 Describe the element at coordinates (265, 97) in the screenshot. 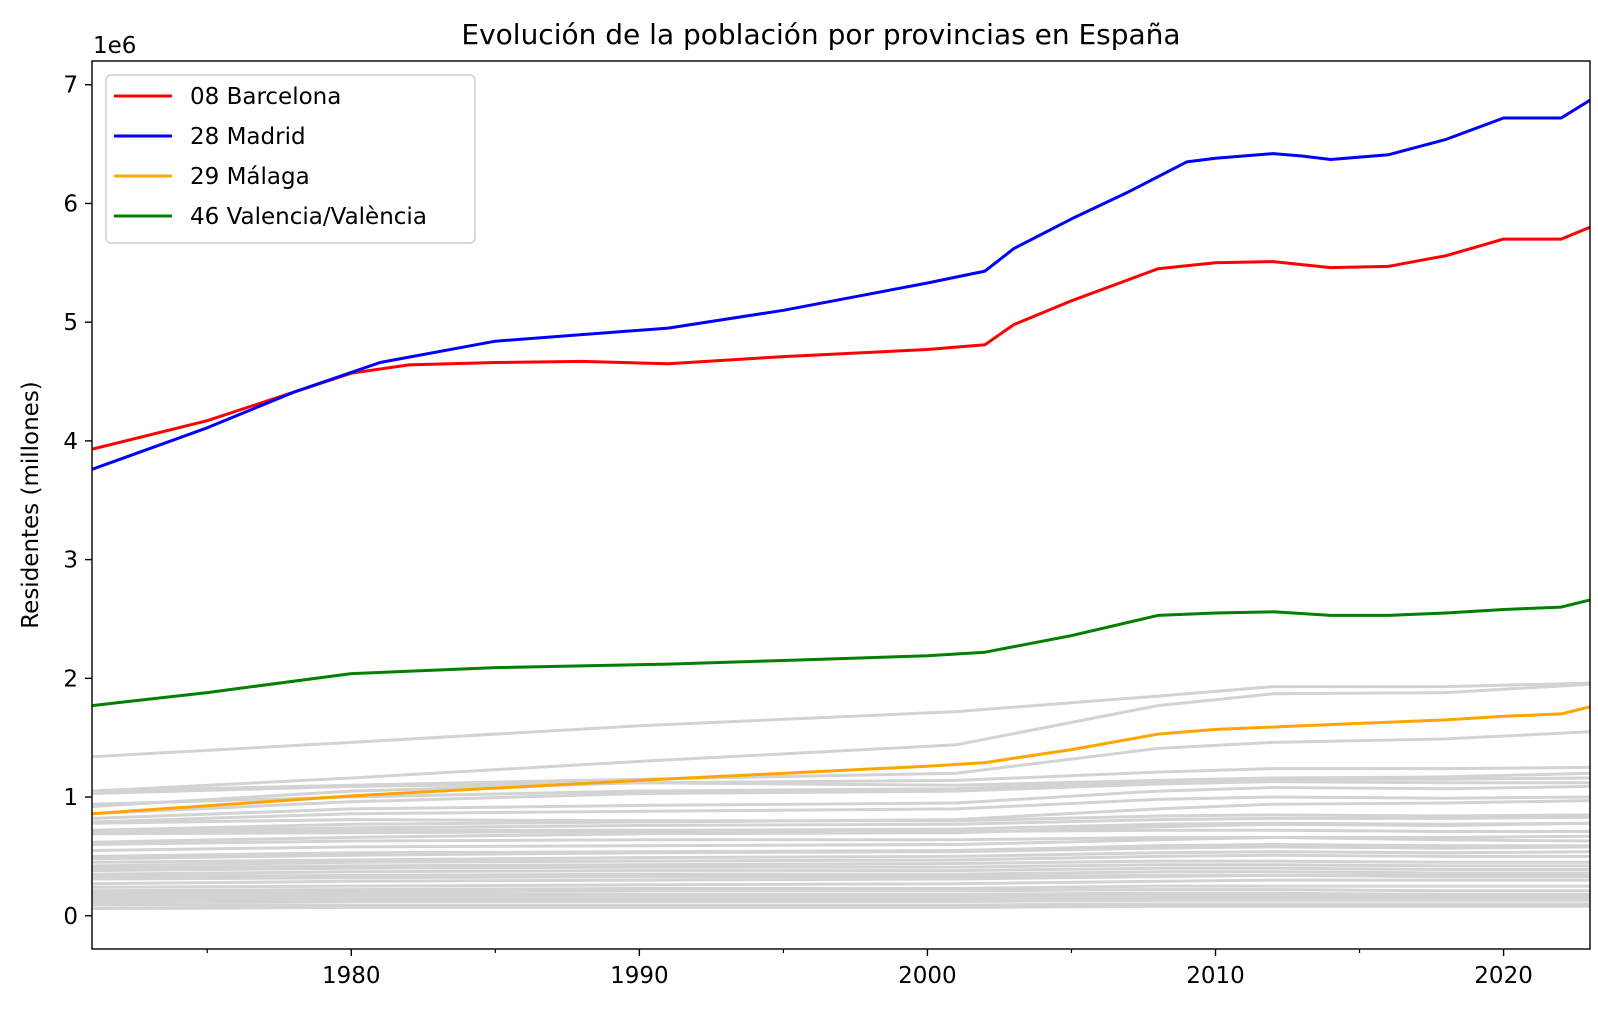

I see `legend-label-0: 08 Barcelona` at that location.